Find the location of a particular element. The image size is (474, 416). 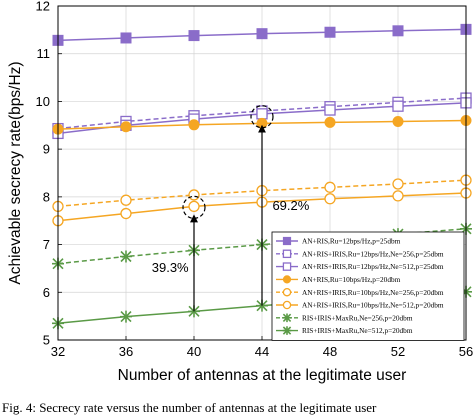

y-tick-label: 10 is located at coordinates (43, 101).